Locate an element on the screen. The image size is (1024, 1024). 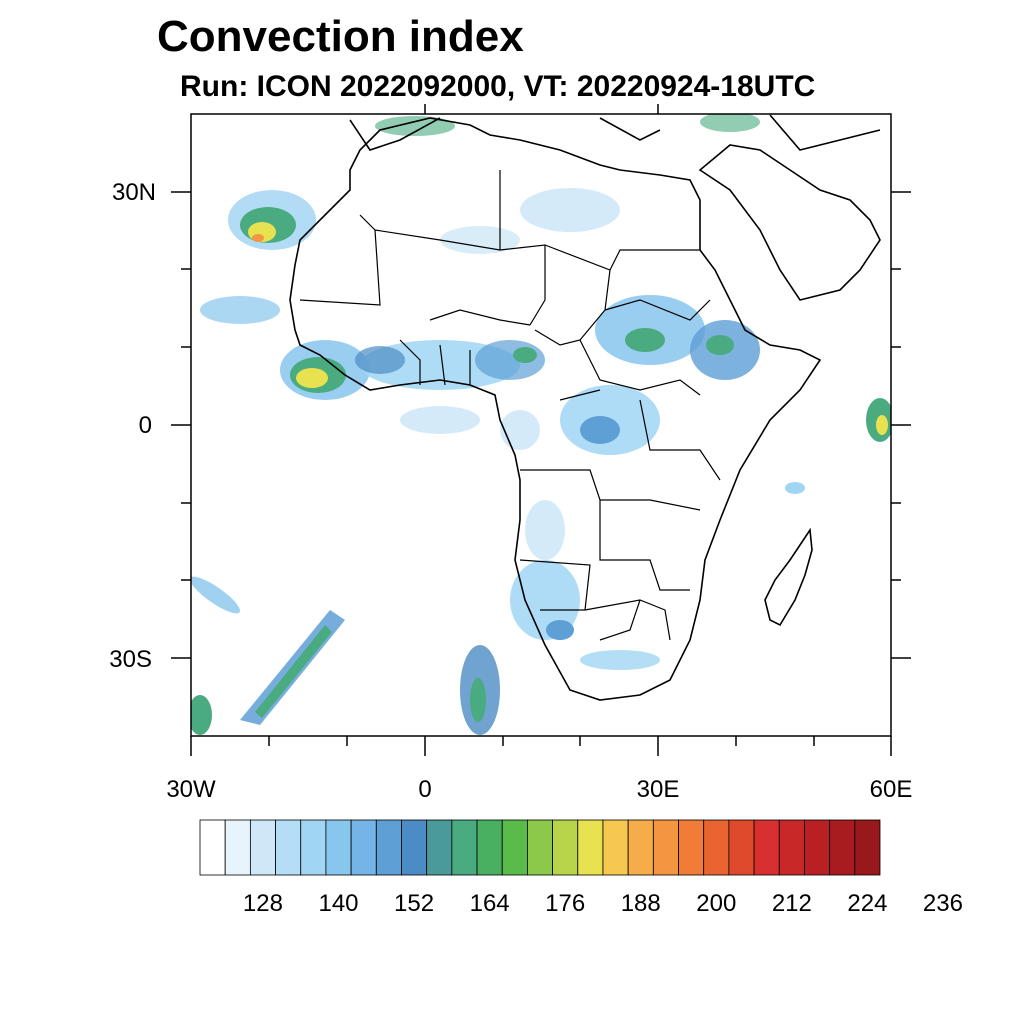
chart-subtitle: Run: ICON 2022092000, VT: 20220924-18UTC is located at coordinates (498, 86).